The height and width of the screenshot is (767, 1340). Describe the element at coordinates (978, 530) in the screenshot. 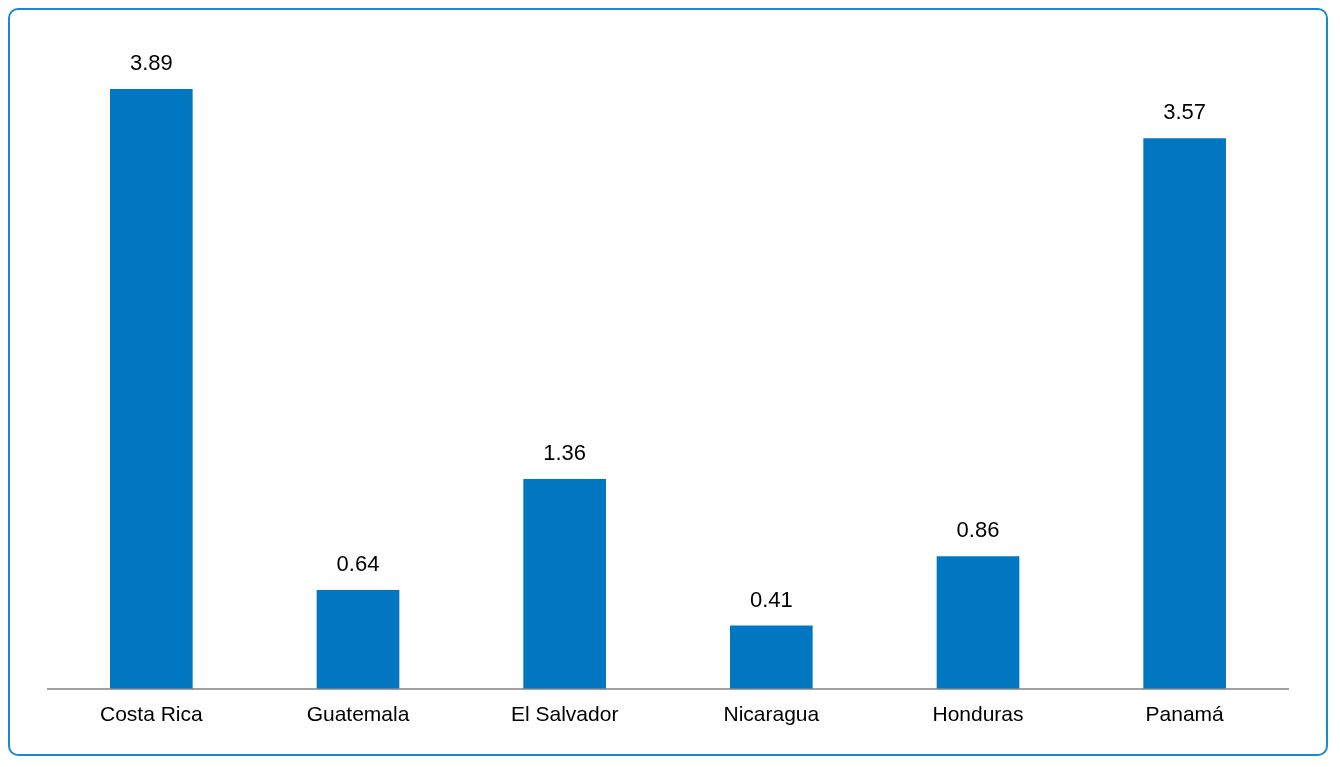

I see `data-label: 0.86` at that location.